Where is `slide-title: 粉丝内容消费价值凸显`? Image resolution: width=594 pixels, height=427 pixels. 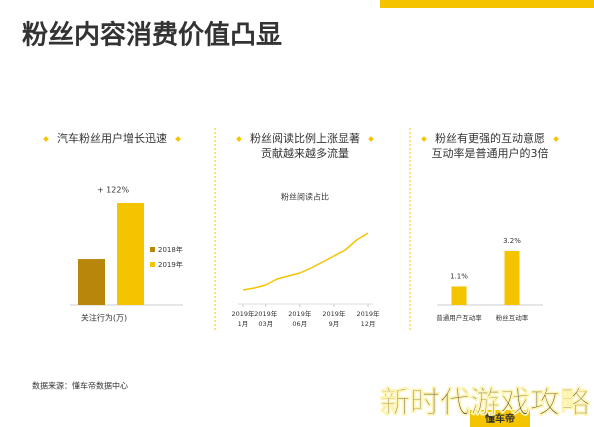 slide-title: 粉丝内容消费价值凸显 is located at coordinates (152, 35).